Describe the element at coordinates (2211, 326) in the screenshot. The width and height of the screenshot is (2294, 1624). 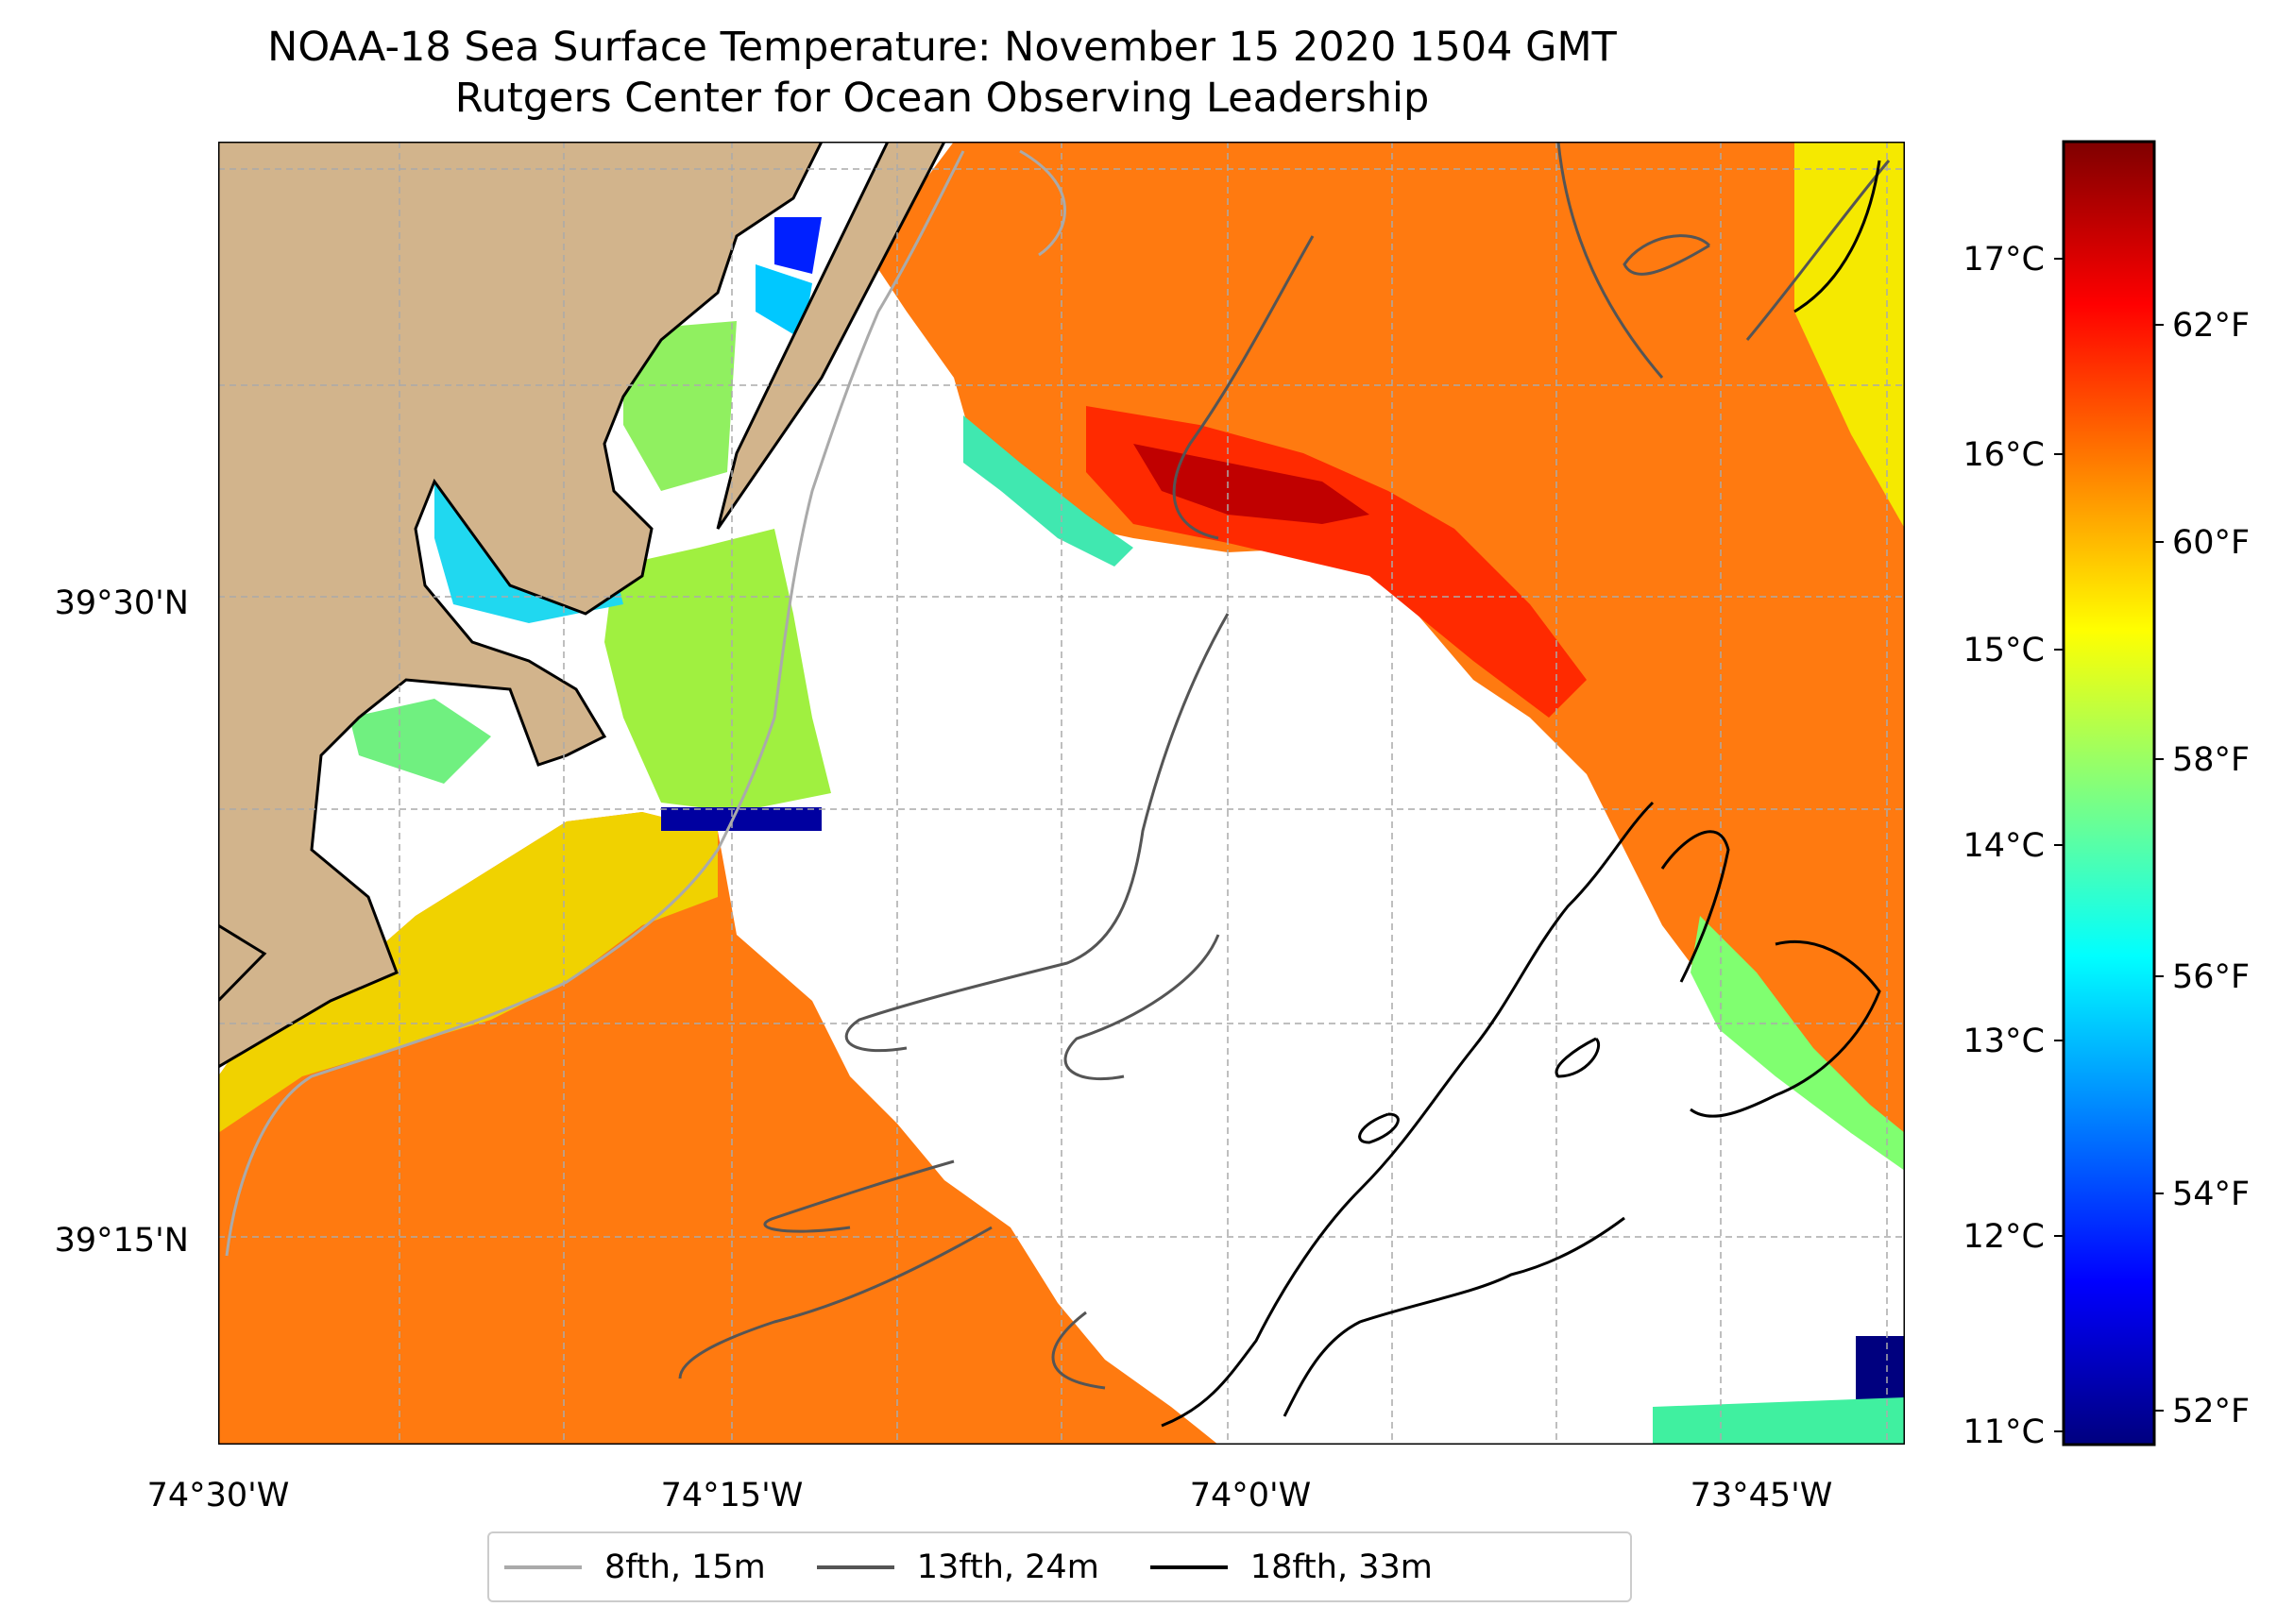
I see `fahrenheit-tick-label: 62°F` at that location.